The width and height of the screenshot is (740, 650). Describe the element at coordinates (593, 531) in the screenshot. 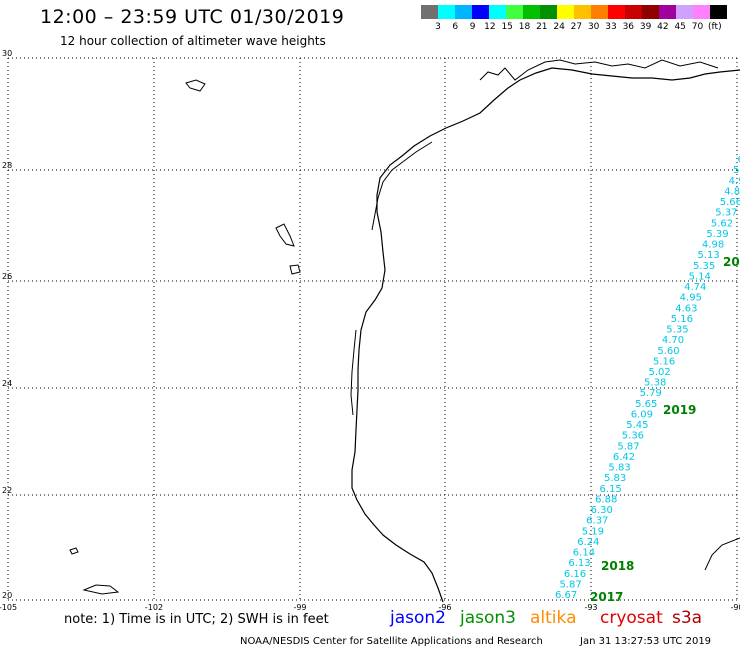

I see `track-value: 5.19` at that location.